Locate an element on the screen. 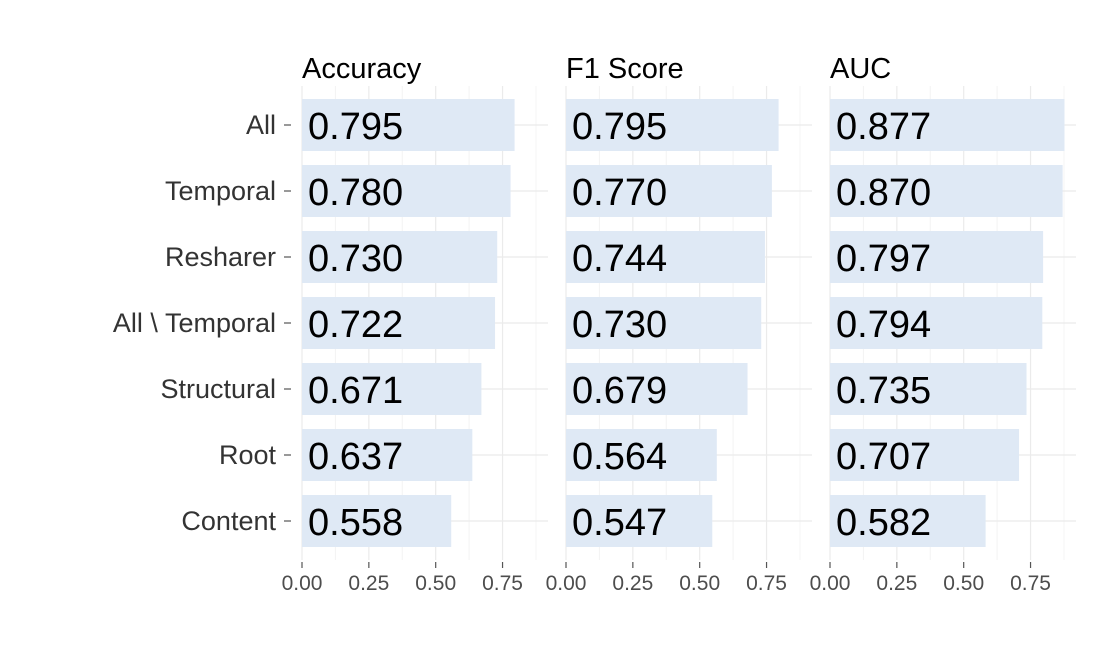 The width and height of the screenshot is (1096, 646). panel-title: Accuracy is located at coordinates (362, 69).